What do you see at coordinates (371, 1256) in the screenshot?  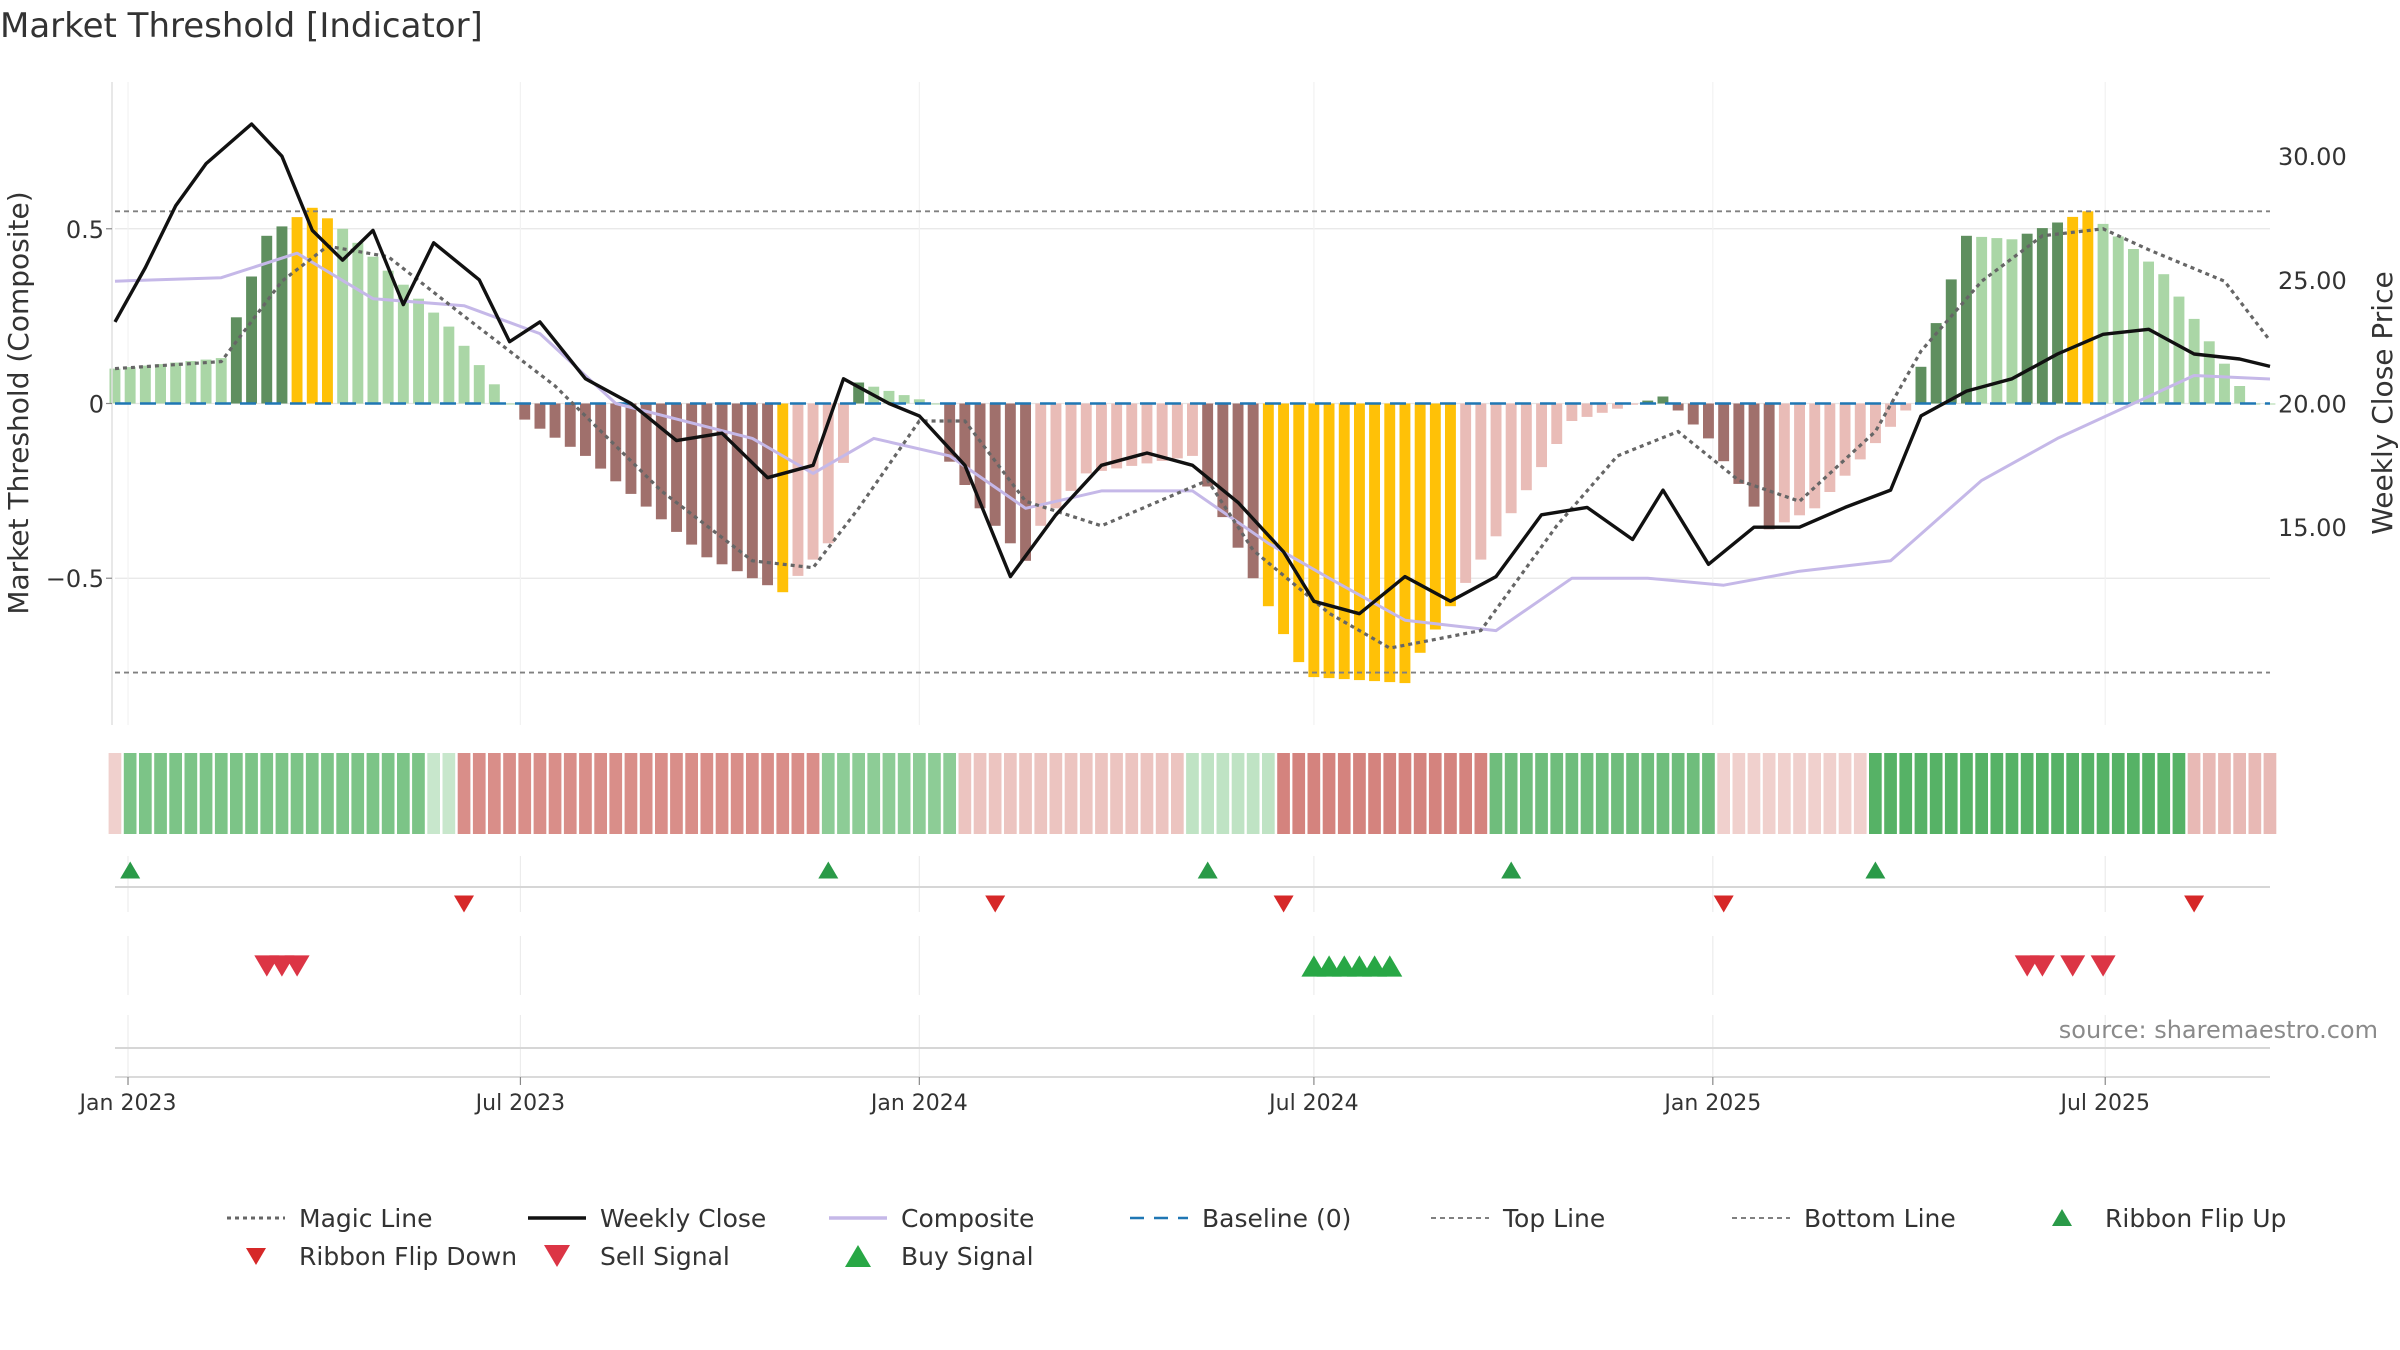 I see `legend-item: Ribbon Flip Down` at bounding box center [371, 1256].